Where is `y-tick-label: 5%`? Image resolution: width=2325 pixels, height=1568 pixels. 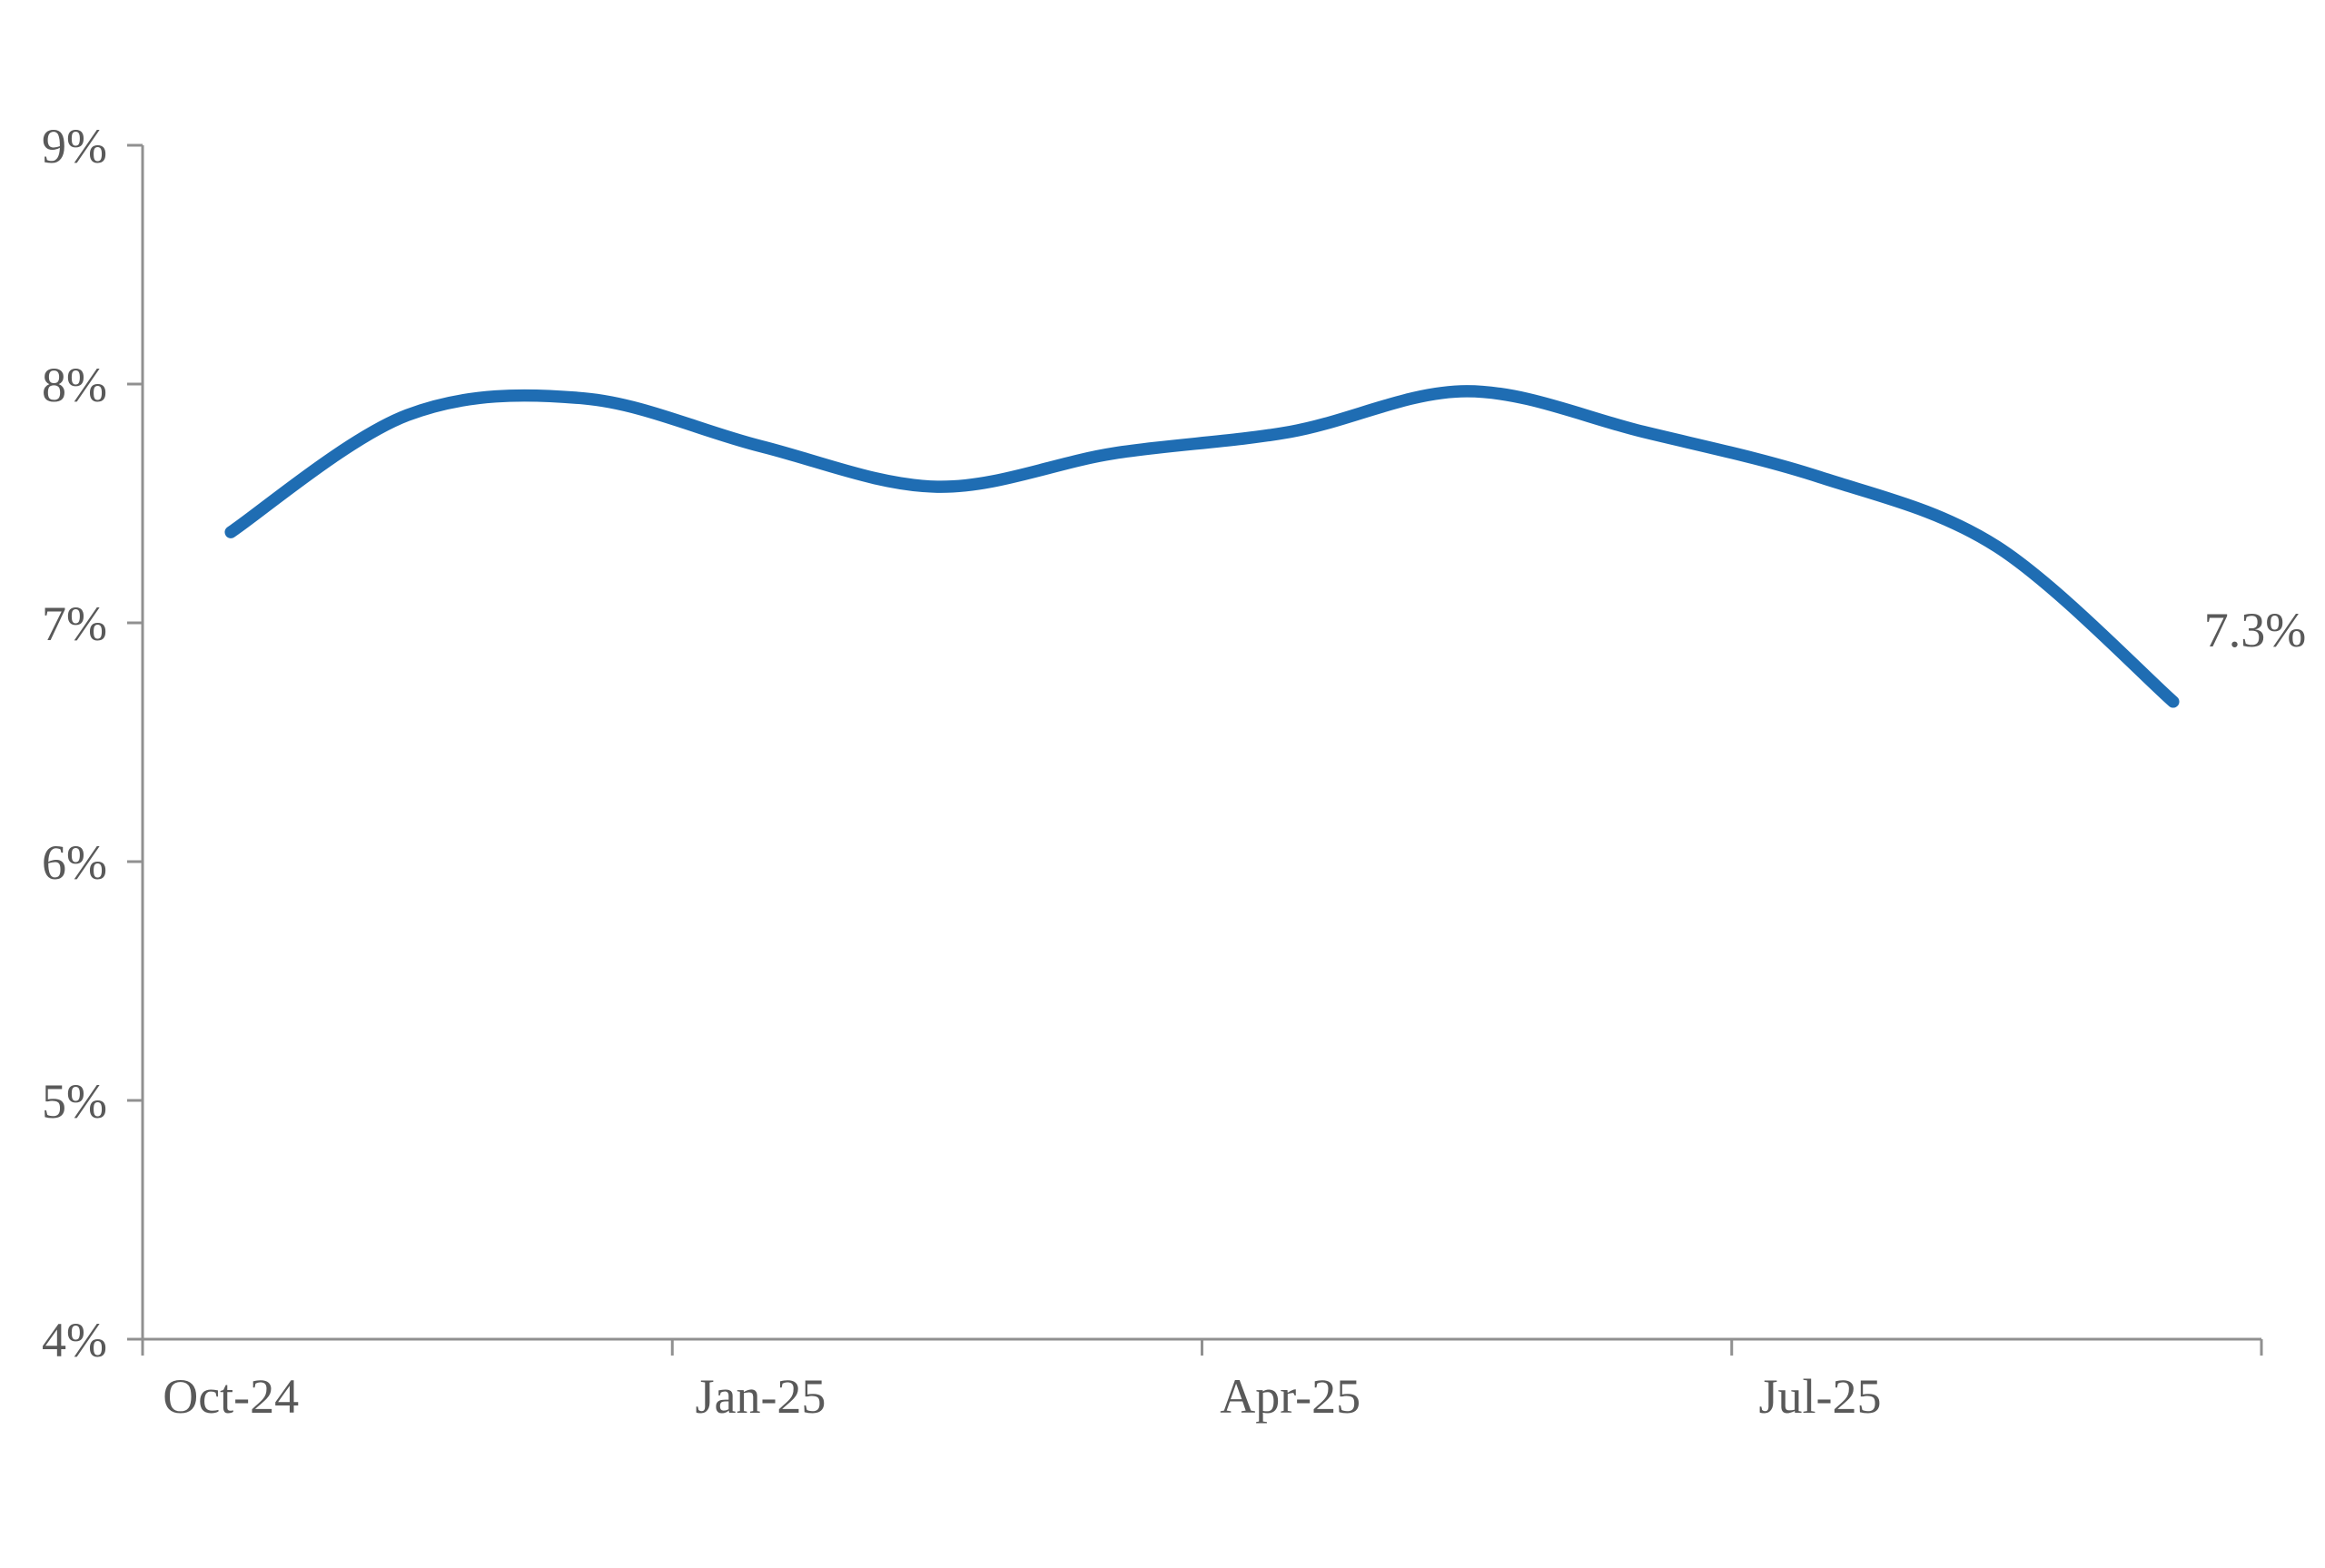
y-tick-label: 5% is located at coordinates (74, 1102).